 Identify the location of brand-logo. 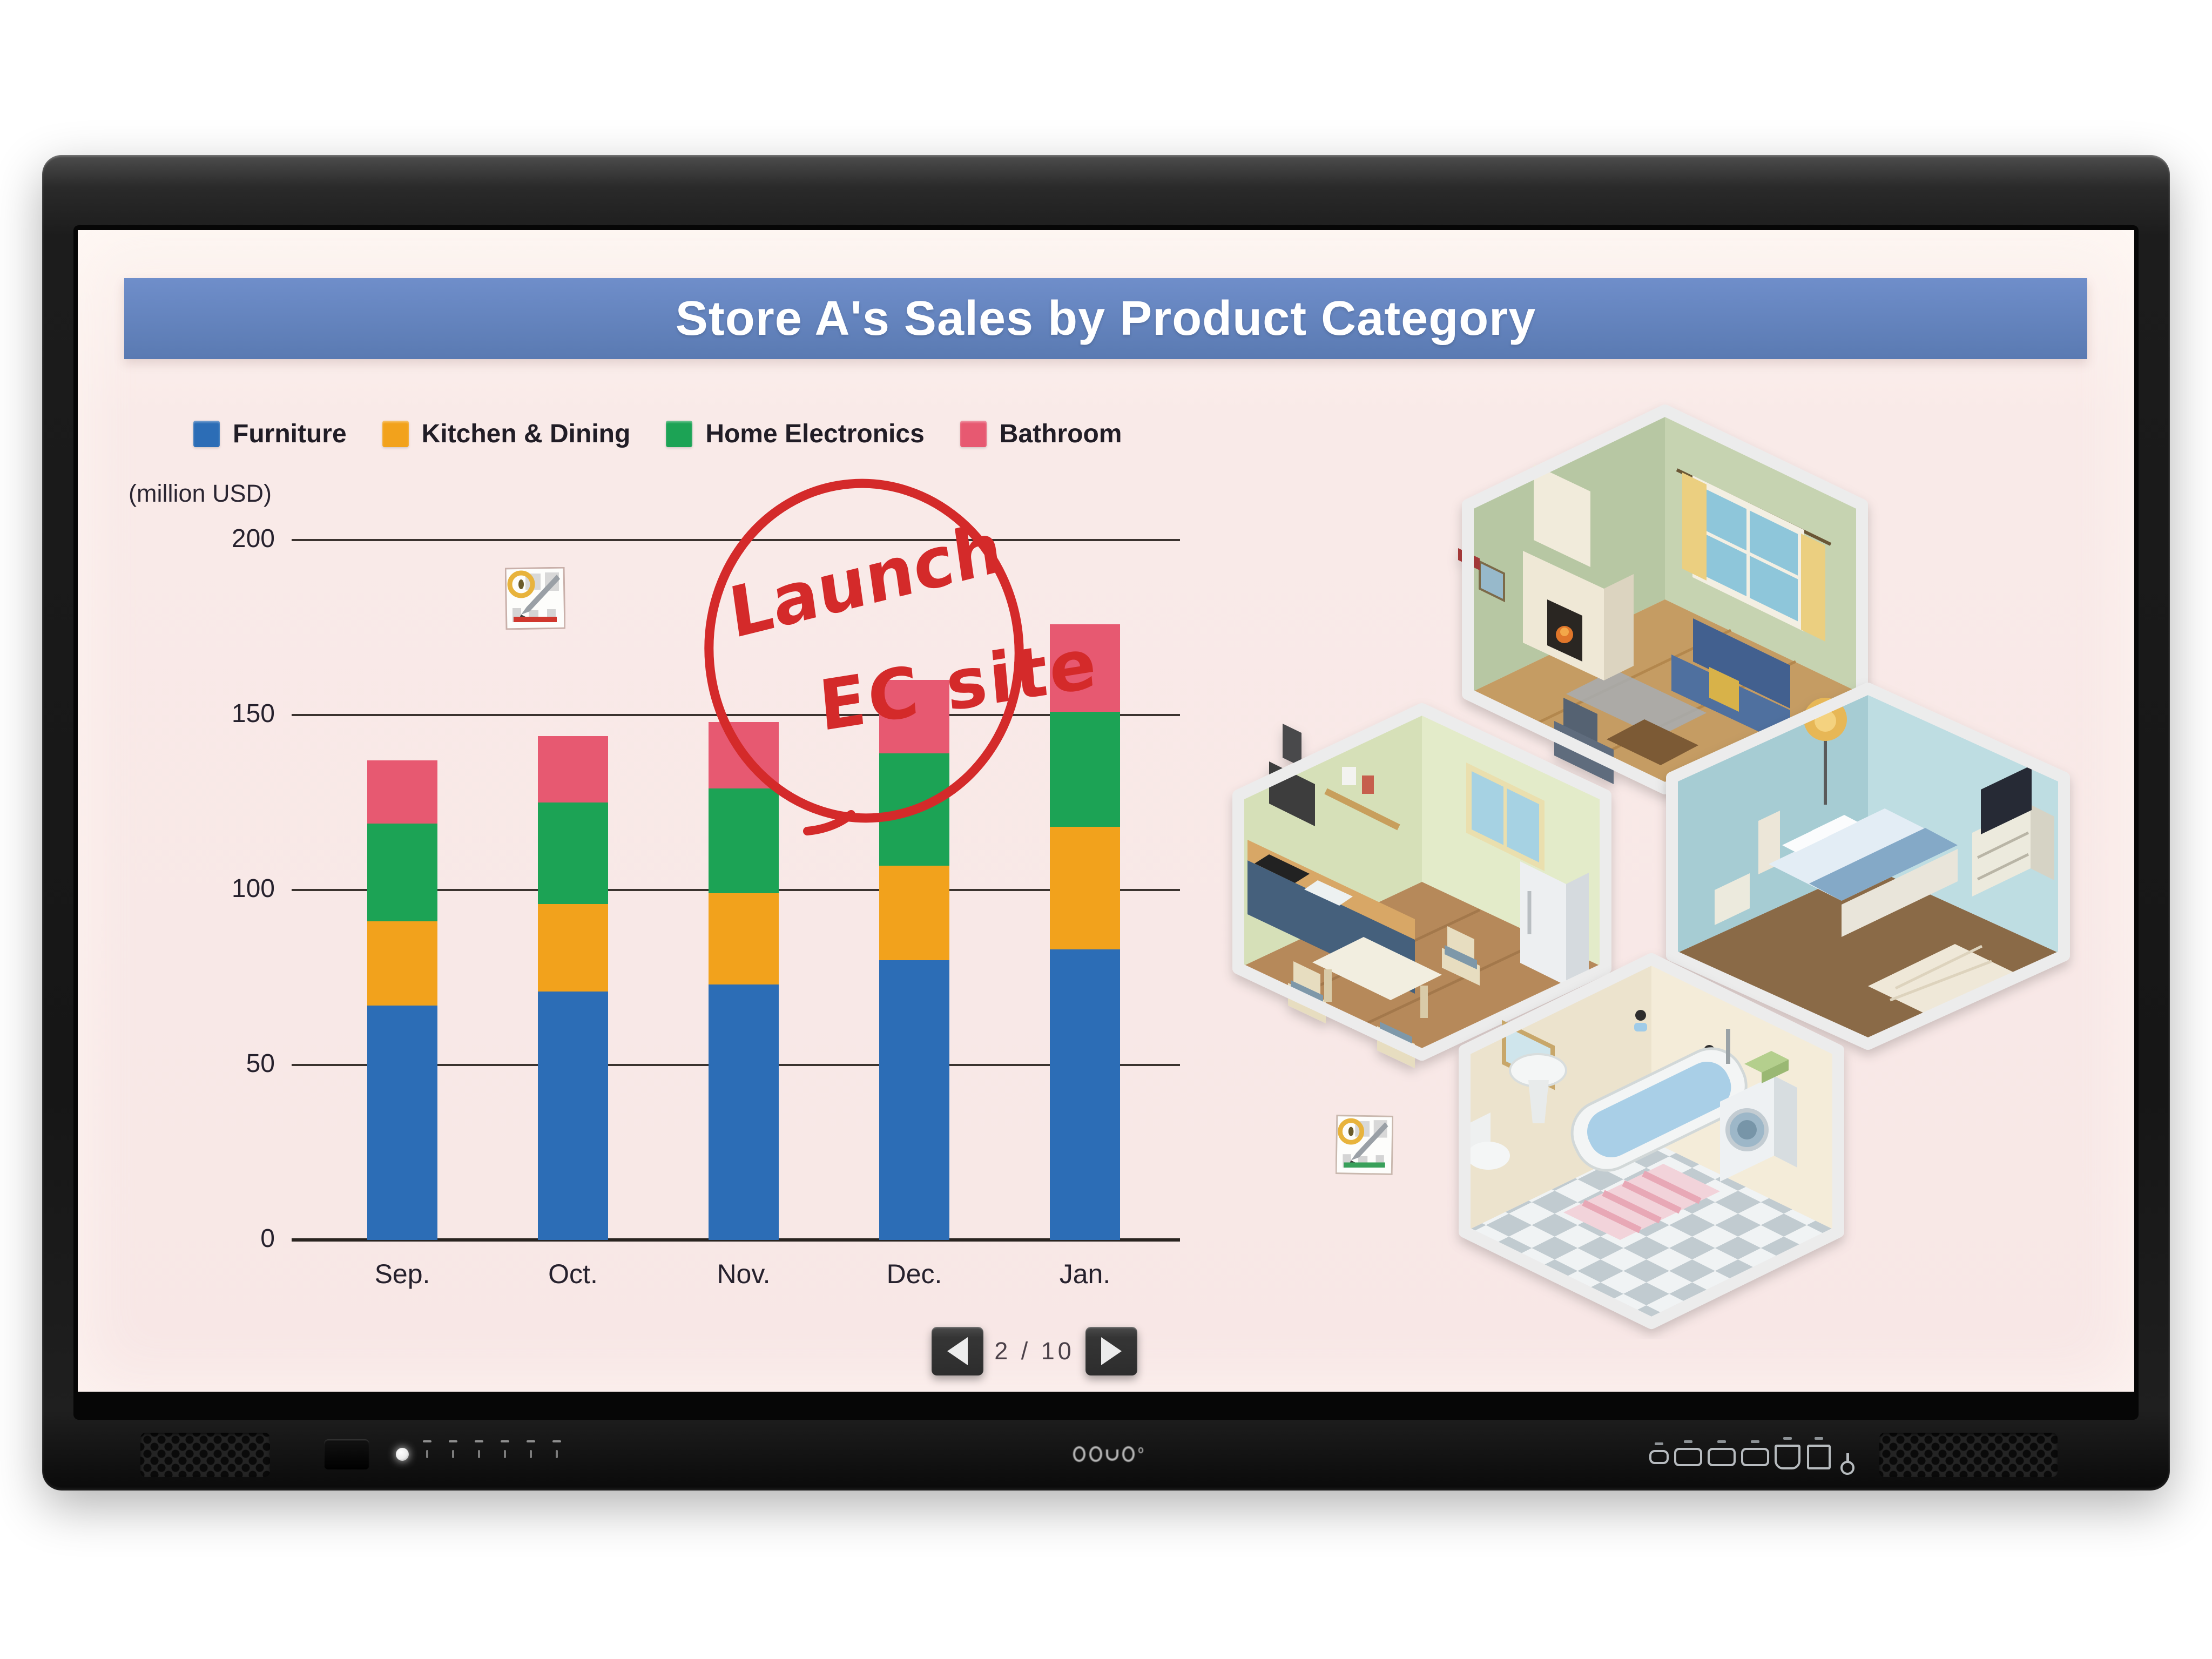
(1108, 1454).